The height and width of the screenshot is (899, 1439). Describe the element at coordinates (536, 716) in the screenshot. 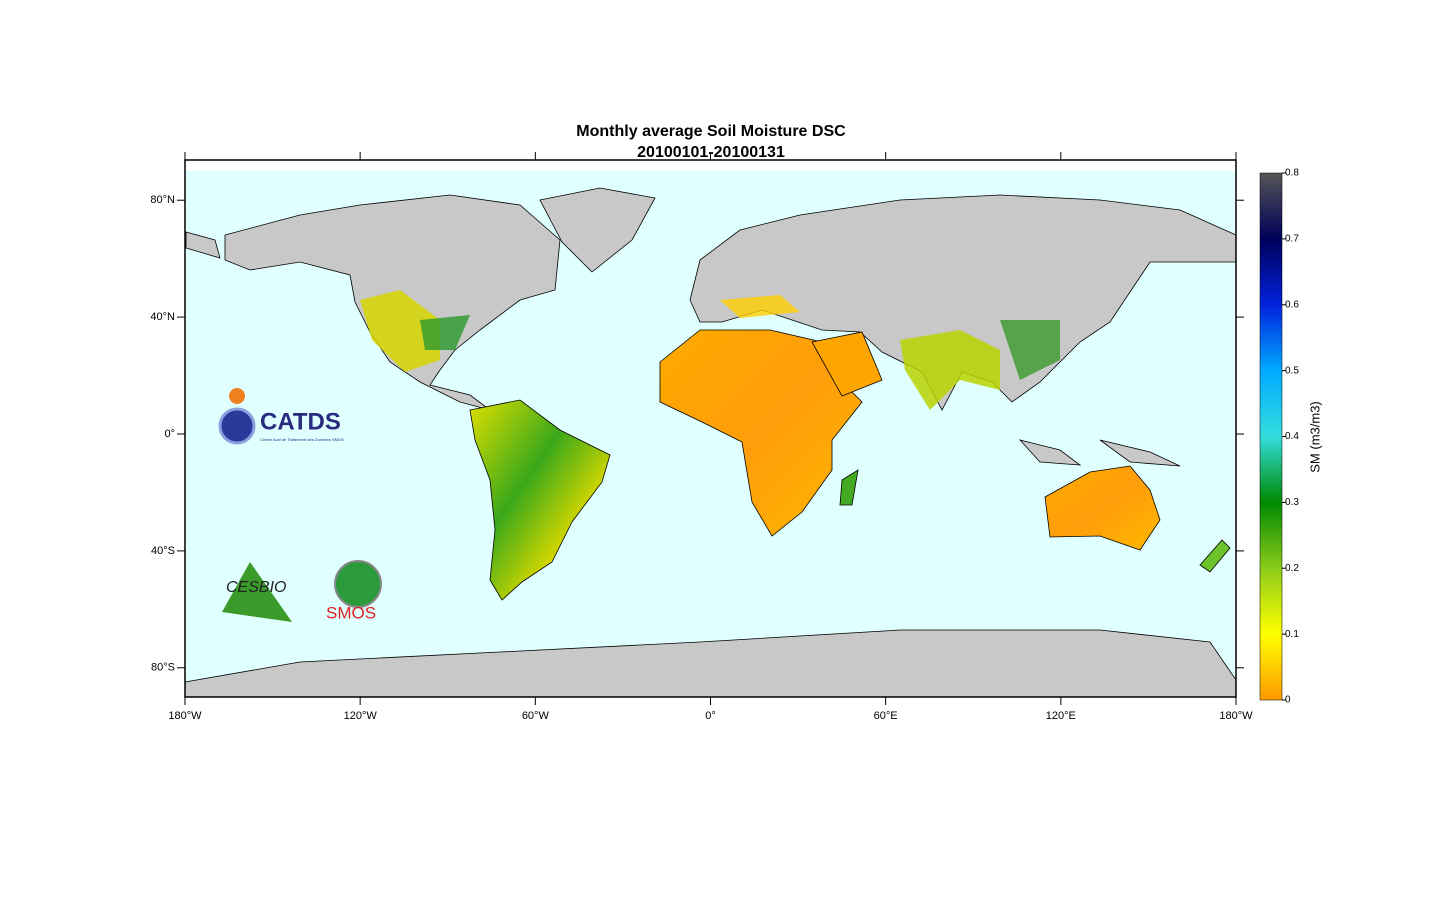

I see `x-tick-label: 60°W` at that location.